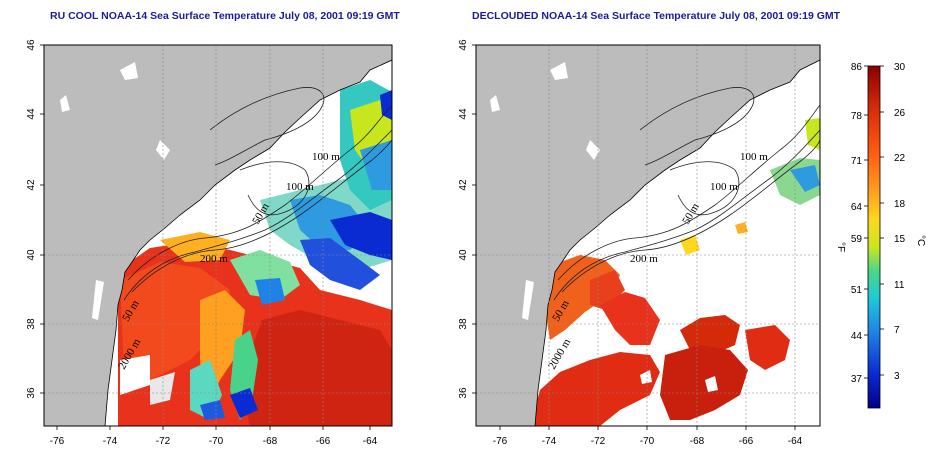  What do you see at coordinates (857, 207) in the screenshot?
I see `fahrenheit-tick-label: 64` at bounding box center [857, 207].